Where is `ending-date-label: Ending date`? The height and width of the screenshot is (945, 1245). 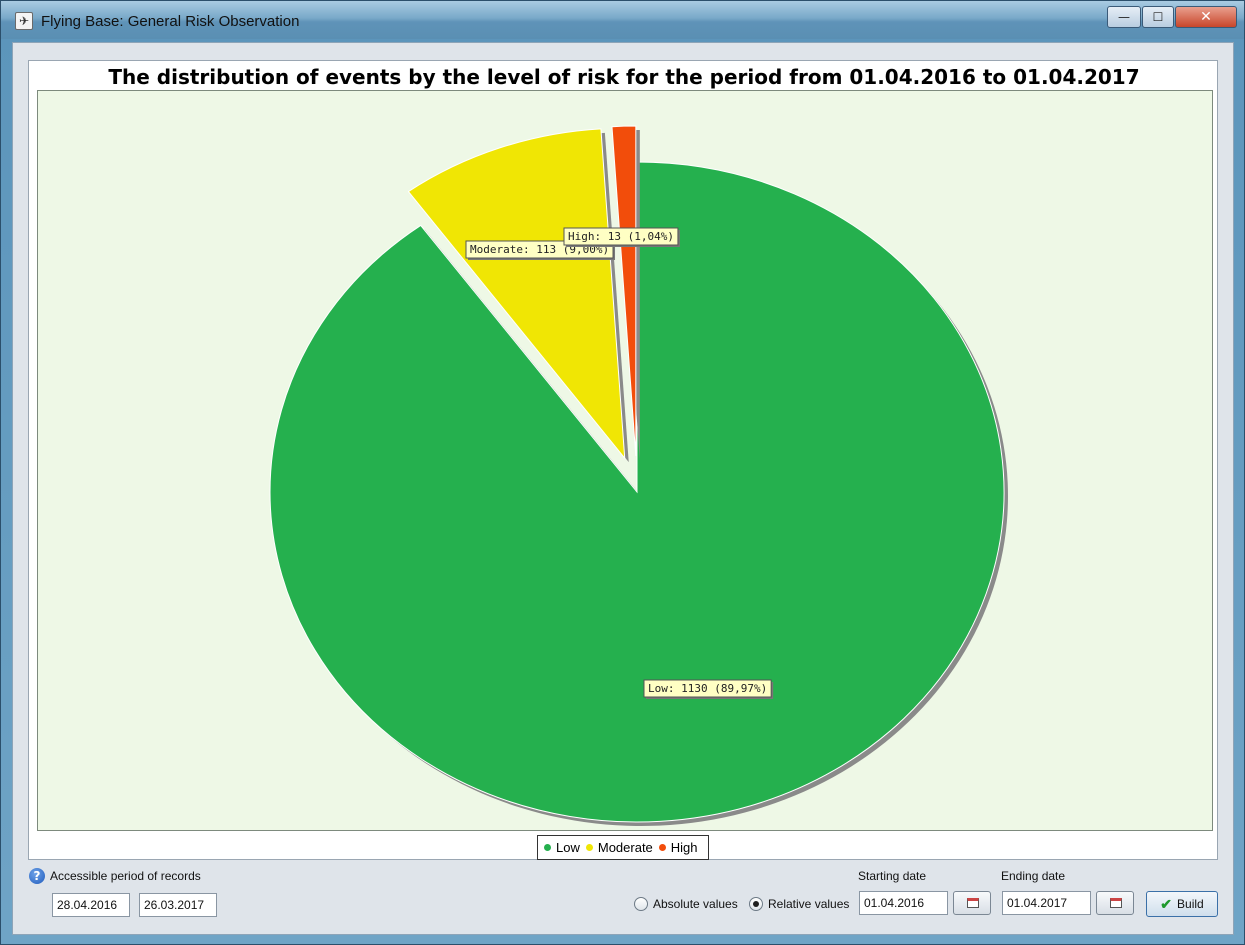 ending-date-label: Ending date is located at coordinates (1033, 876).